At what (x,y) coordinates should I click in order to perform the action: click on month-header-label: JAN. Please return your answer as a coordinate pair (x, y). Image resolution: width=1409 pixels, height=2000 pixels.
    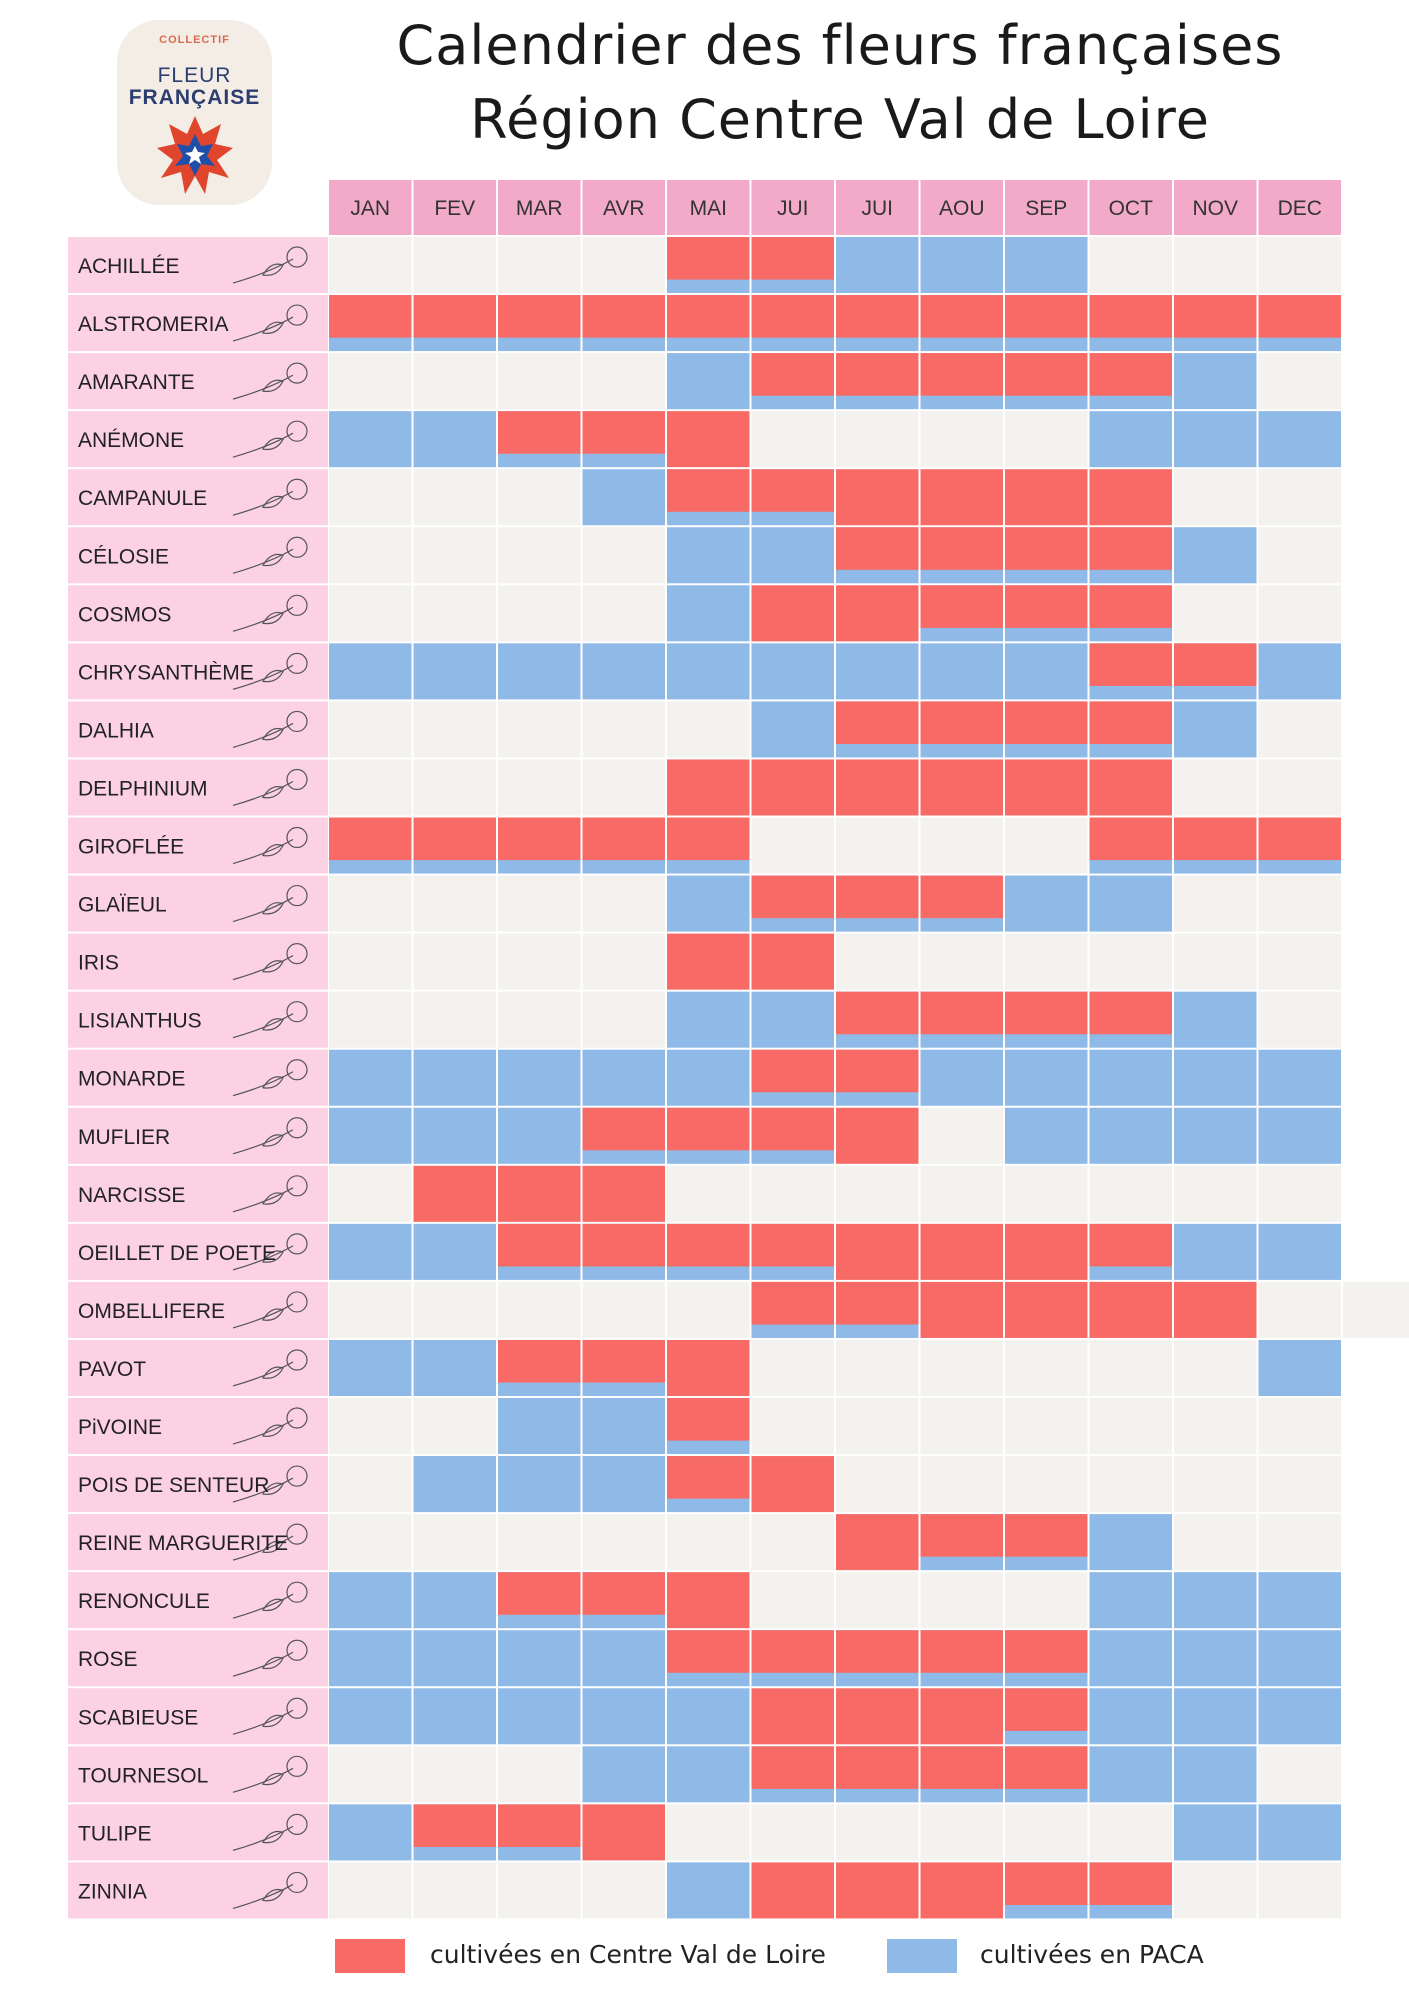
    Looking at the image, I should click on (370, 208).